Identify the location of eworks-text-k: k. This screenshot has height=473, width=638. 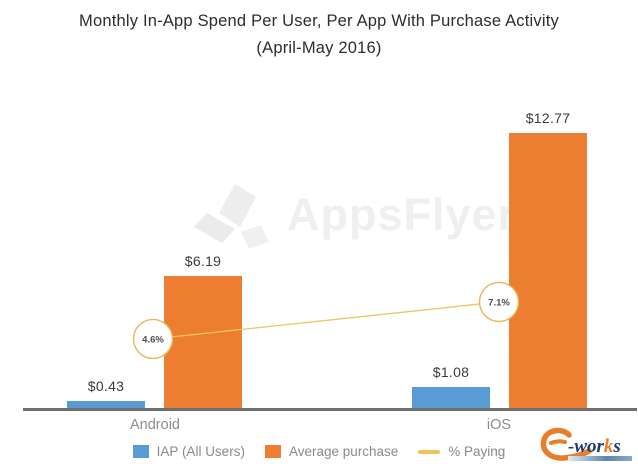
(609, 446).